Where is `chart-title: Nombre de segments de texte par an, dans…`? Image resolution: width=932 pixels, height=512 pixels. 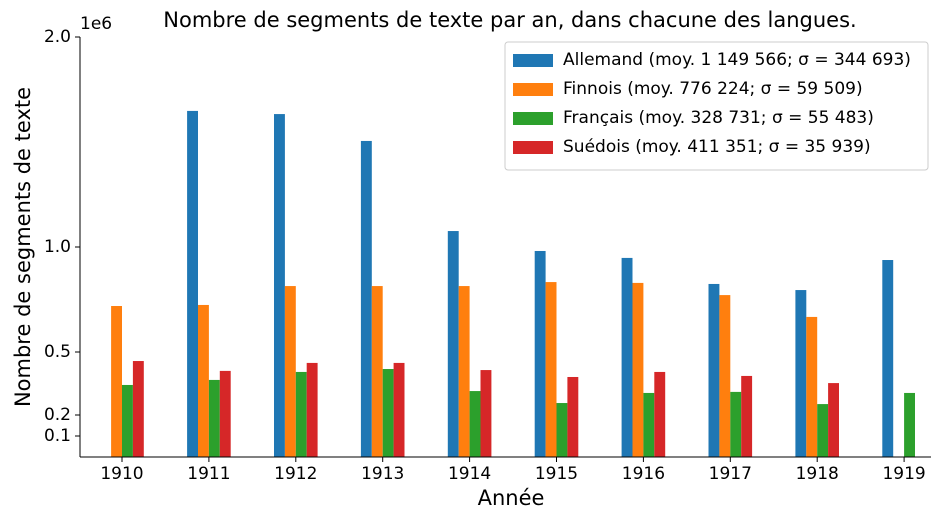 chart-title: Nombre de segments de texte par an, dans… is located at coordinates (509, 20).